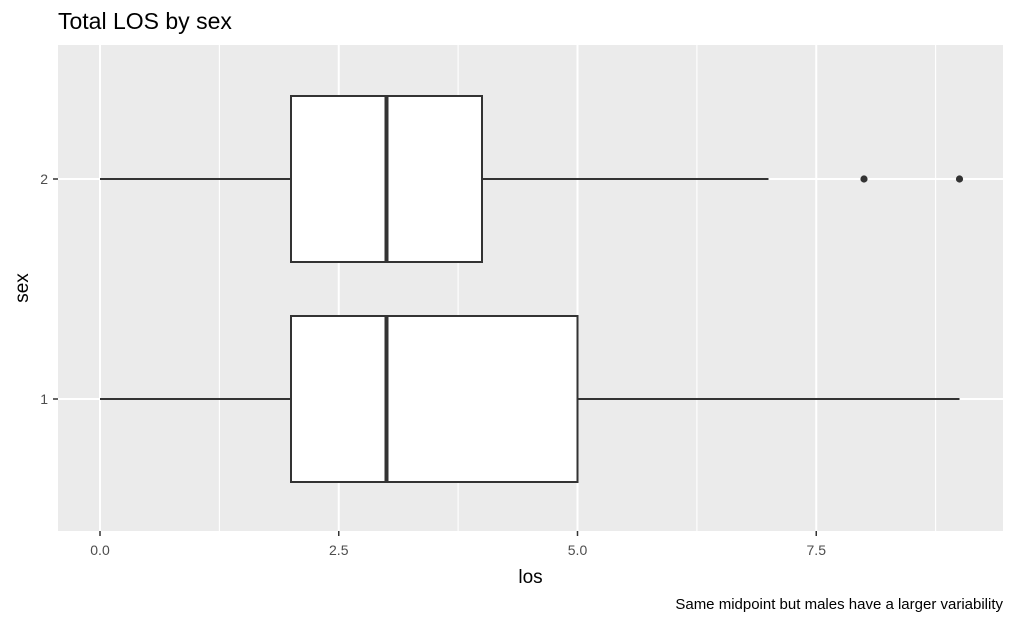 The image size is (1014, 626). What do you see at coordinates (22, 288) in the screenshot?
I see `y-axis-title: sex` at bounding box center [22, 288].